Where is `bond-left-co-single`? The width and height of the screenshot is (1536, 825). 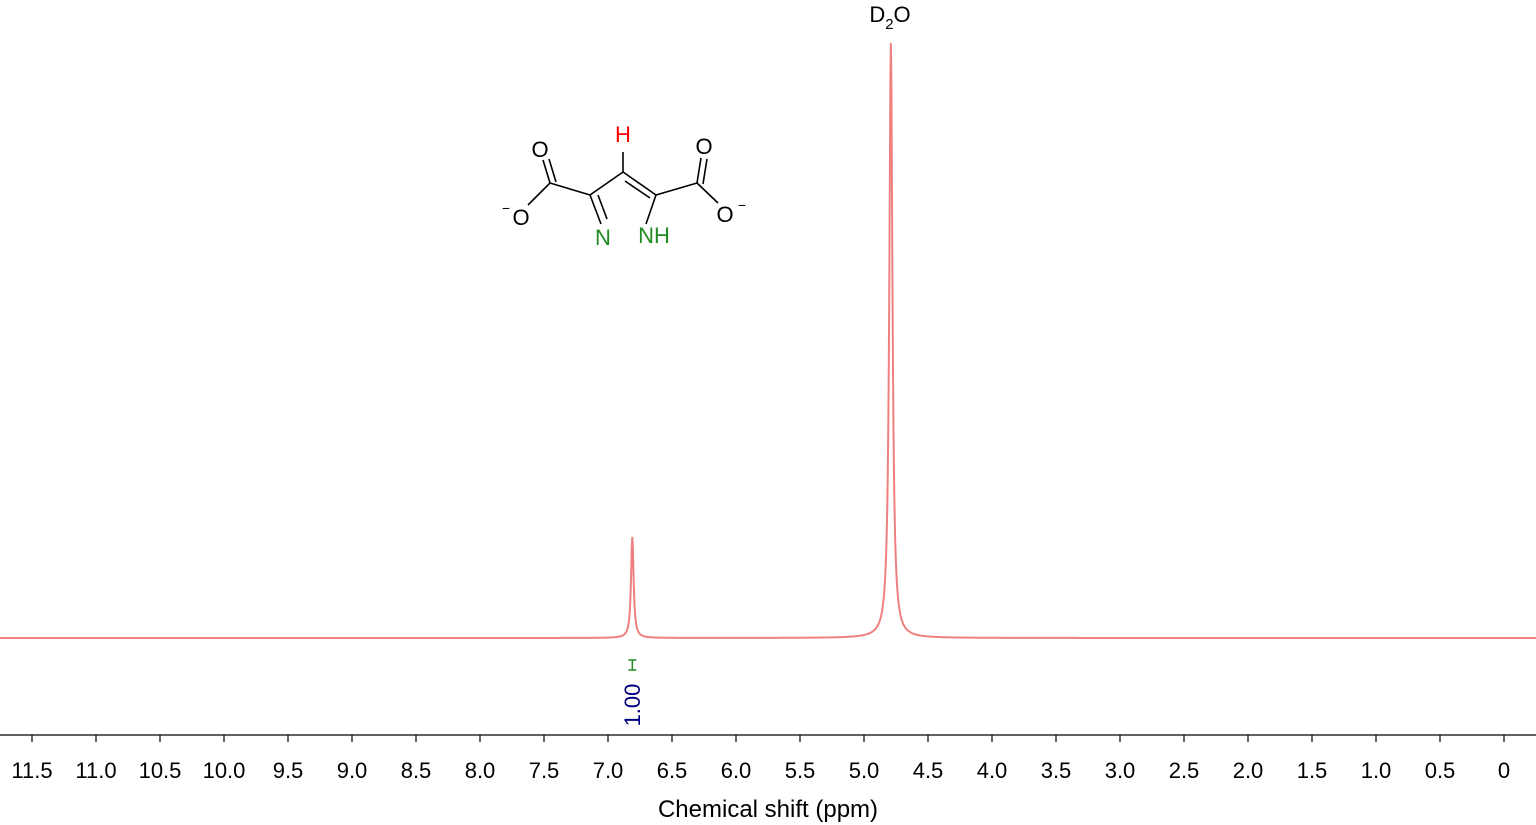 bond-left-co-single is located at coordinates (539, 194).